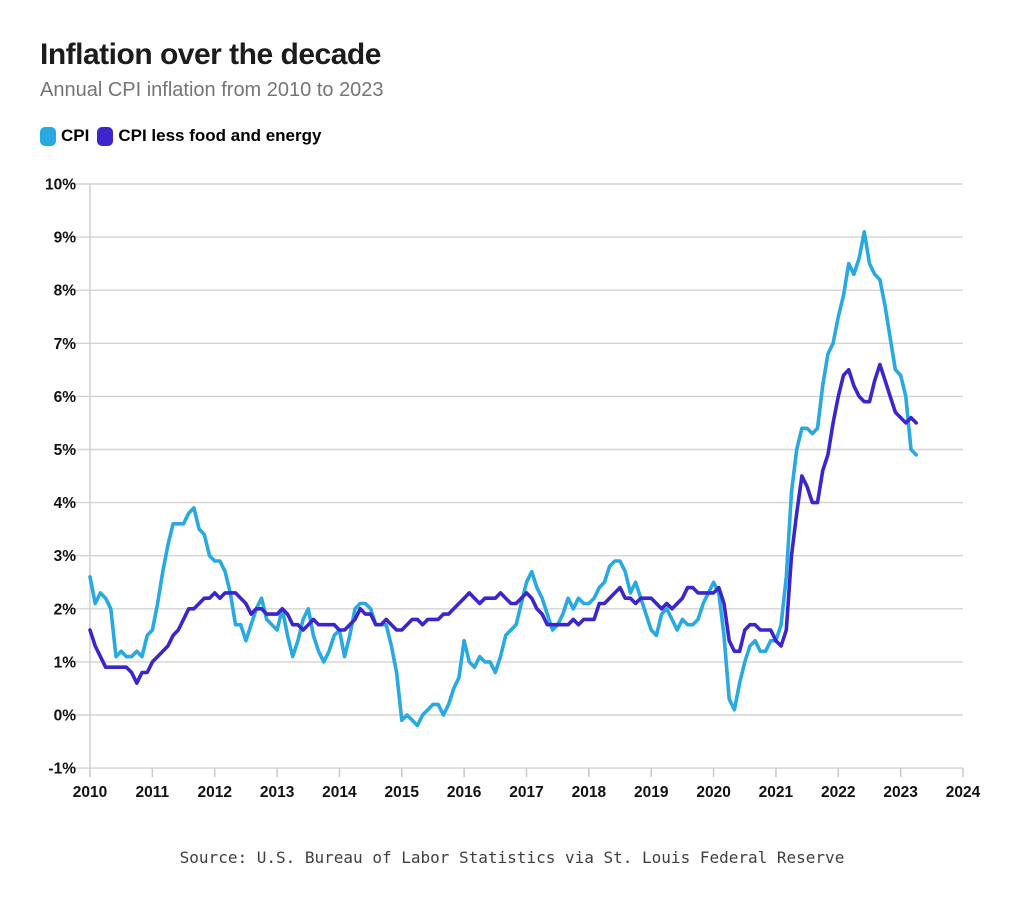 The image size is (1024, 905). Describe the element at coordinates (277, 792) in the screenshot. I see `x-axis-tick-label: 2013` at that location.